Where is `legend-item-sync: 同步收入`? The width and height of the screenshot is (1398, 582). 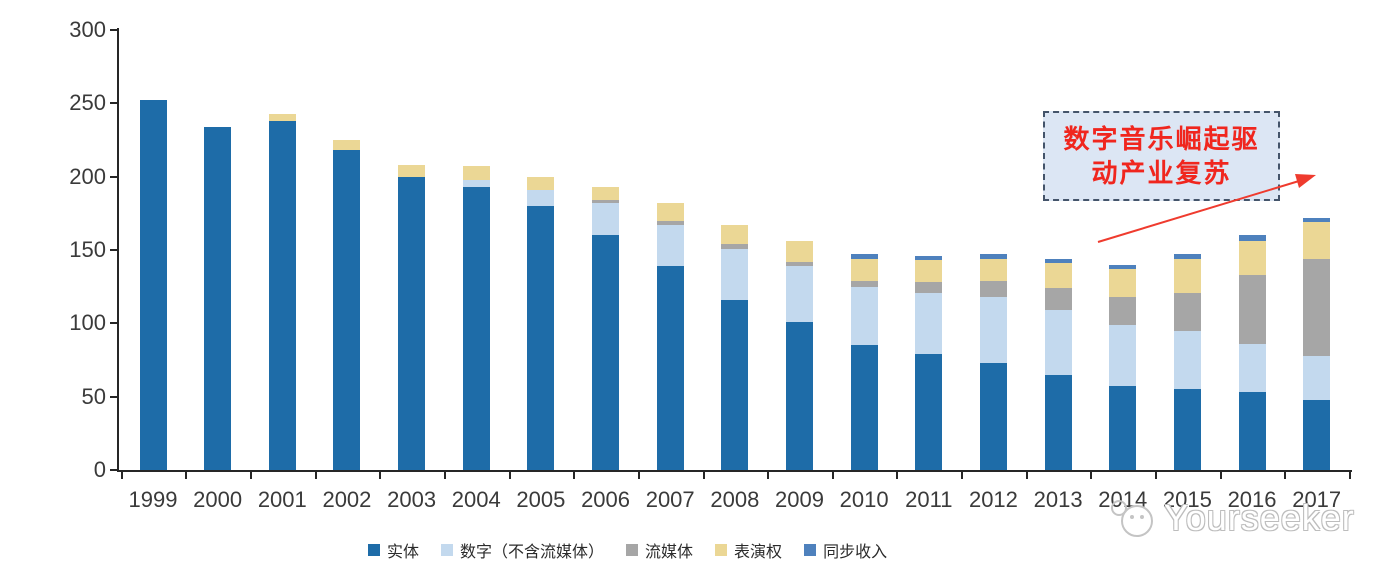
legend-item-sync: 同步收入 is located at coordinates (845, 550).